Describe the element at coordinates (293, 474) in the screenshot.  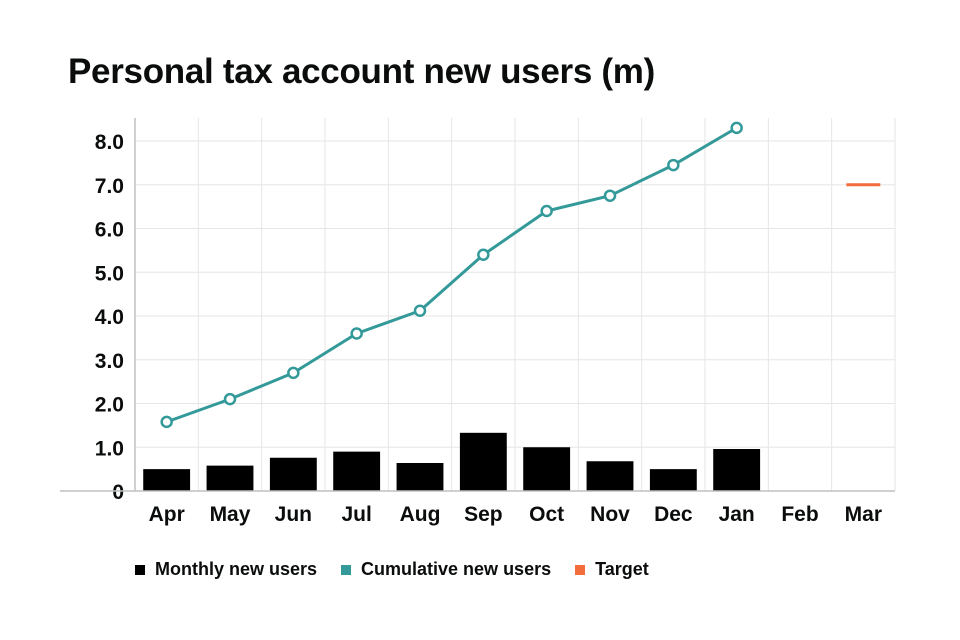
I see `bar-jun` at that location.